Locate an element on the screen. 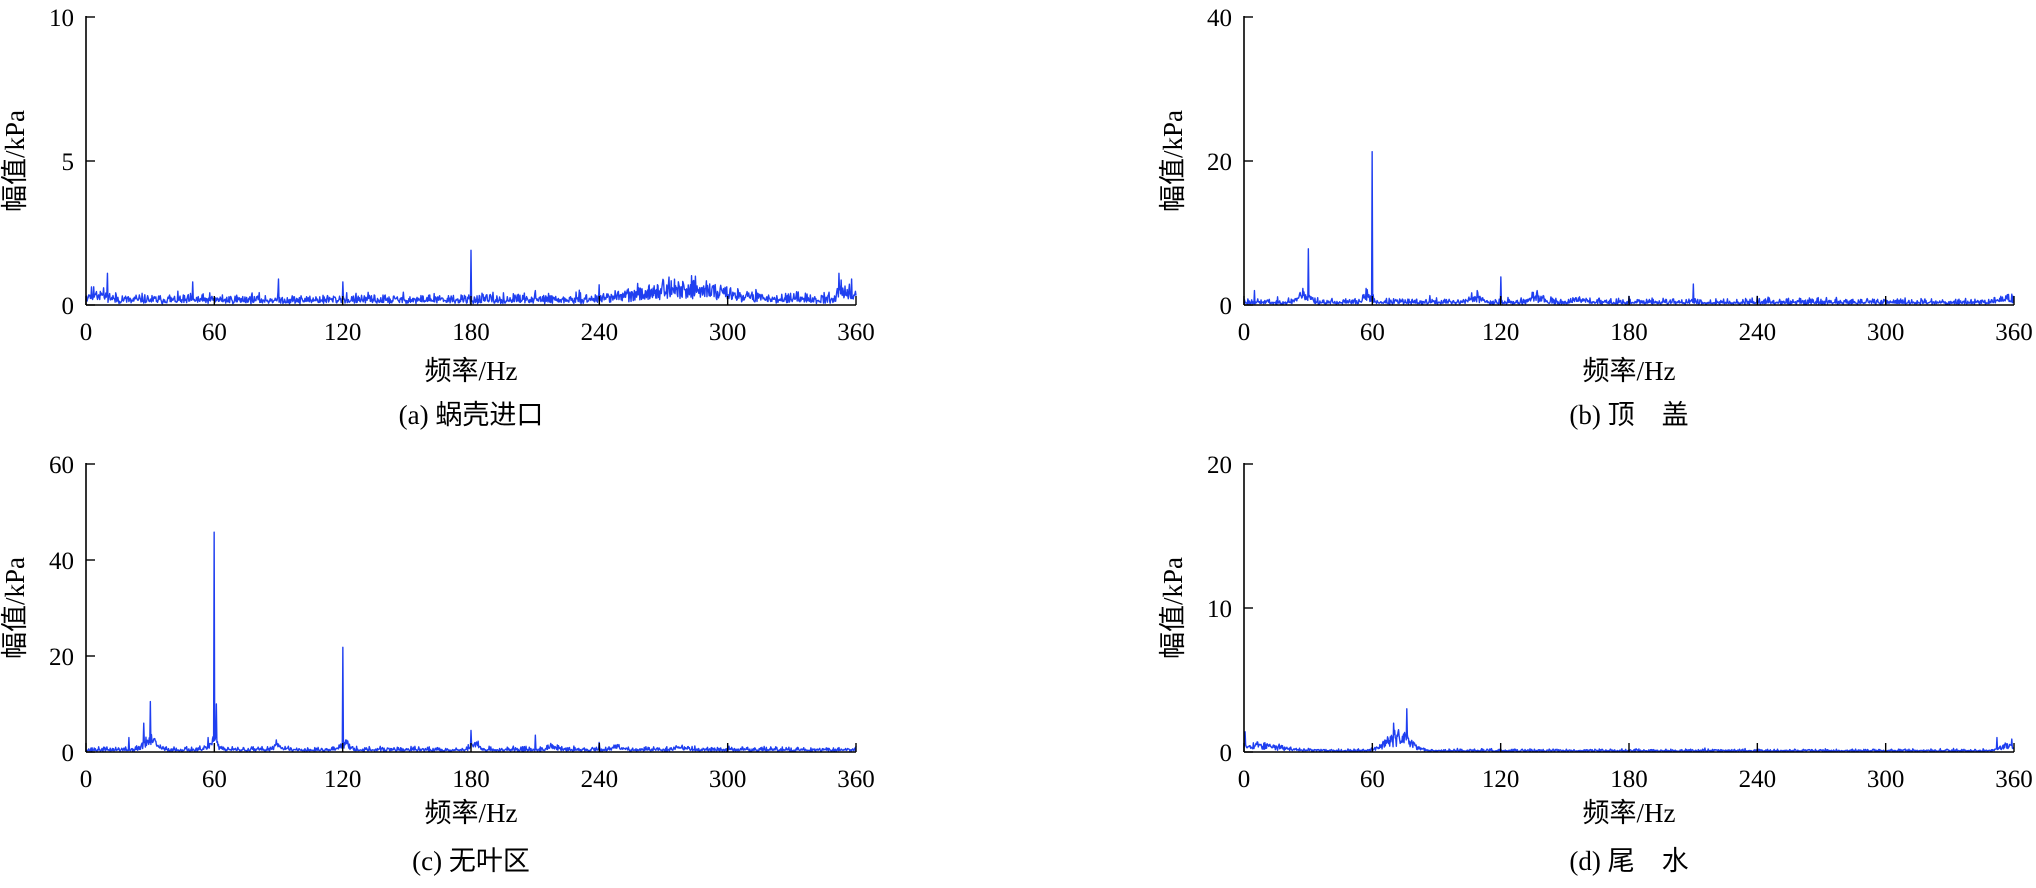 The width and height of the screenshot is (2036, 888). y-axis-title-c: 幅值/kPa is located at coordinates (15, 608).